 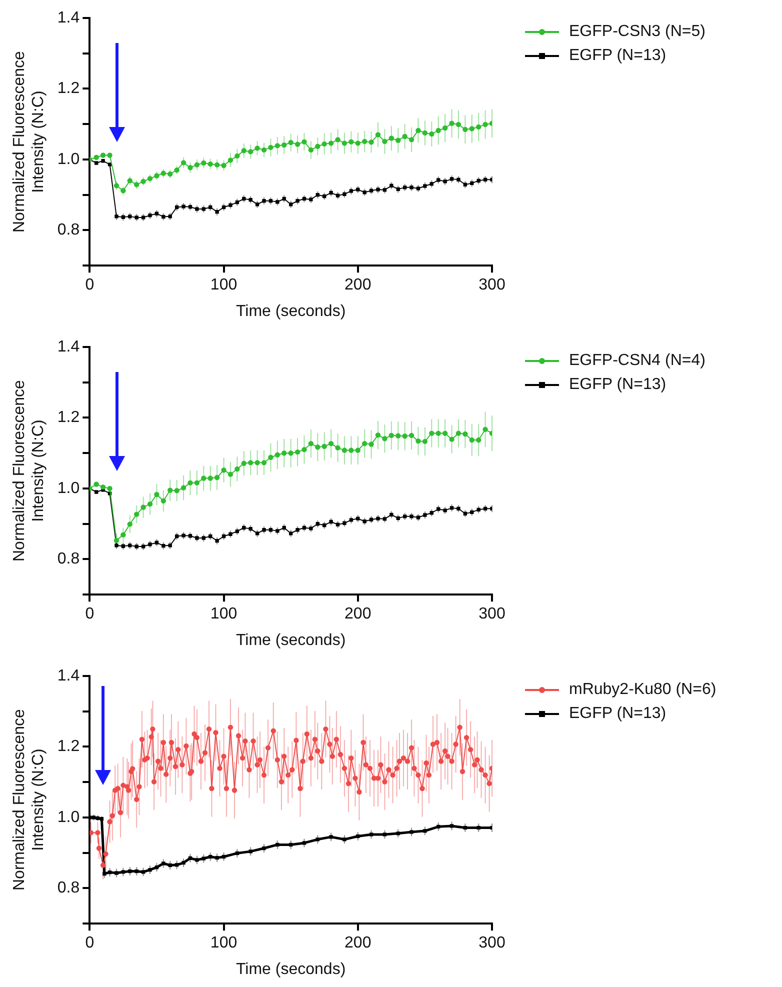 What do you see at coordinates (642, 690) in the screenshot?
I see `legend-label: mRuby2-Ku80 (N=6)` at bounding box center [642, 690].